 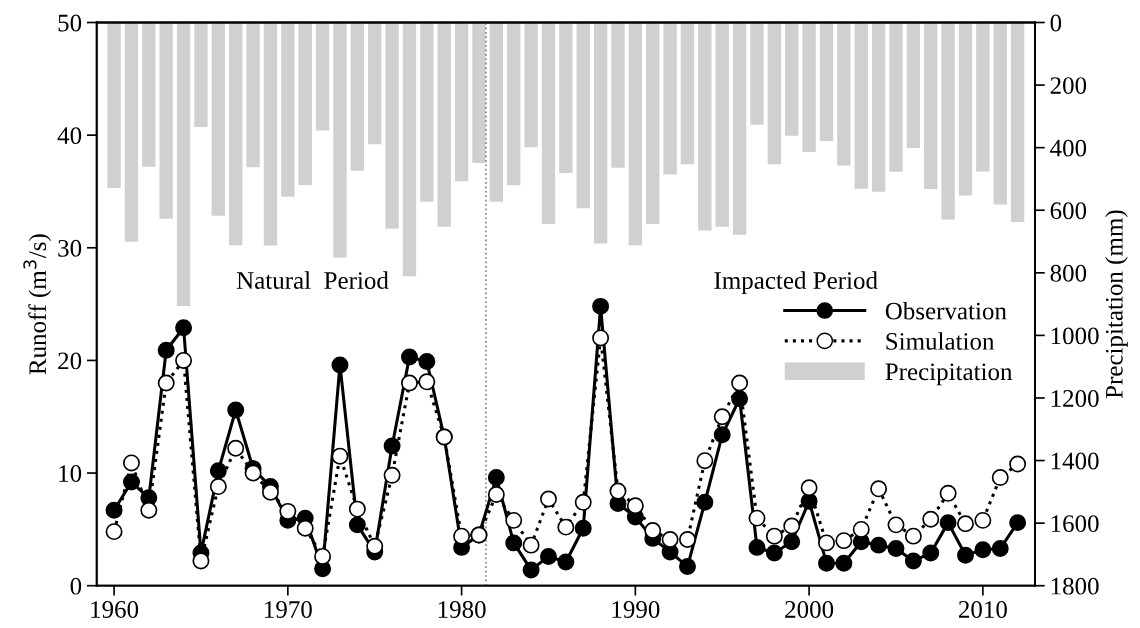 What do you see at coordinates (1075, 461) in the screenshot?
I see `y2-tick-label: 1400` at bounding box center [1075, 461].